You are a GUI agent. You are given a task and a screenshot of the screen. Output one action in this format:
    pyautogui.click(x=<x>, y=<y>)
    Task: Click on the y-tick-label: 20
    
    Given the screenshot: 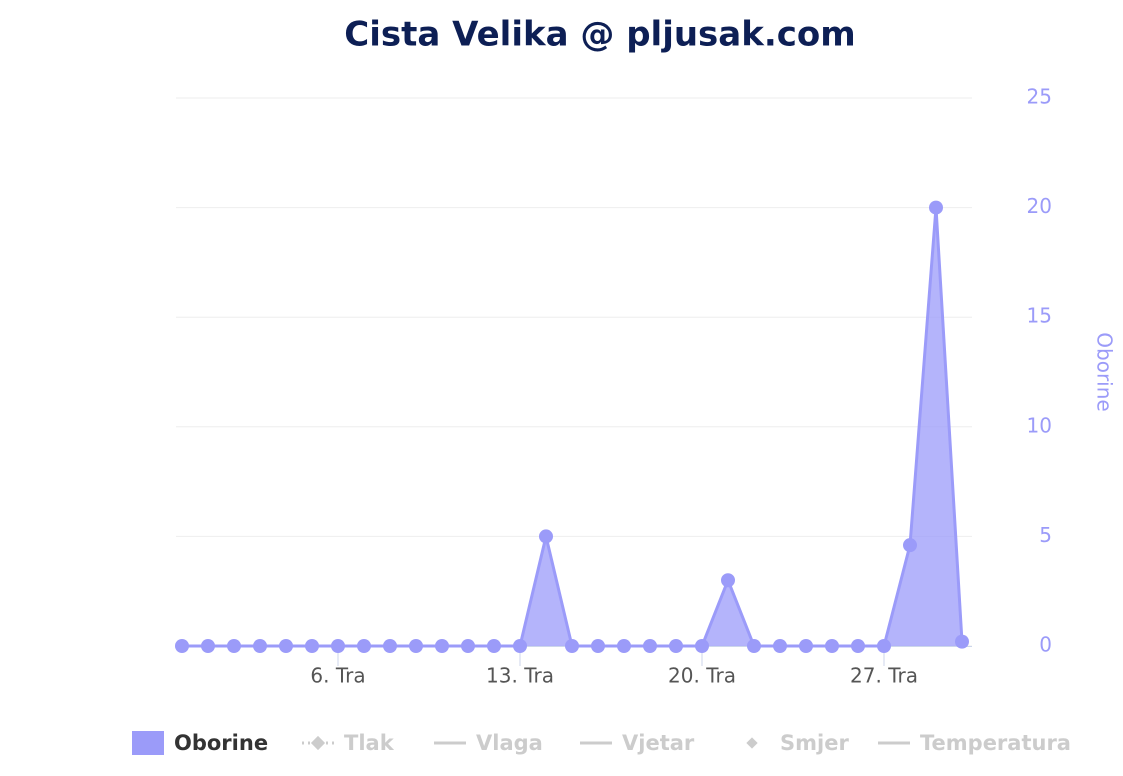 What is the action you would take?
    pyautogui.click(x=1039, y=206)
    